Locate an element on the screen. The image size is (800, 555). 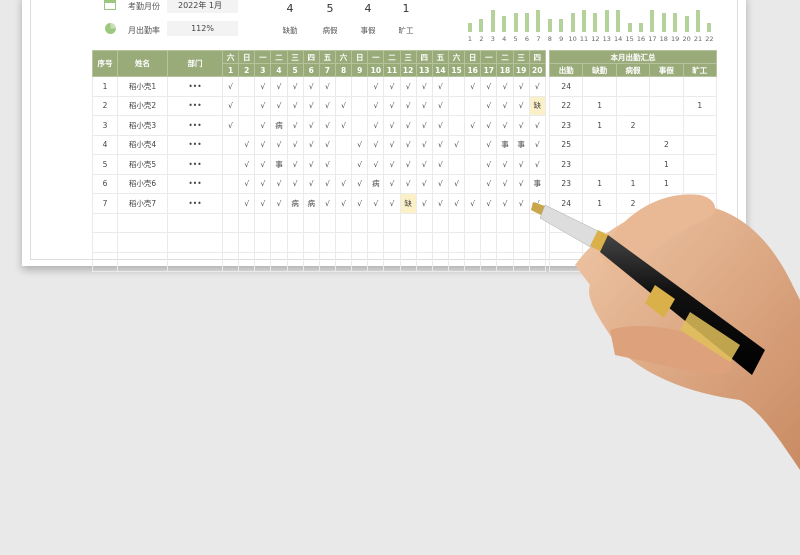
table-row: 1 稻小壳1 ••• √ √ √ √ √ √ √ √ √ √ √ √ √ √ √ √ is located at coordinates (319, 86).